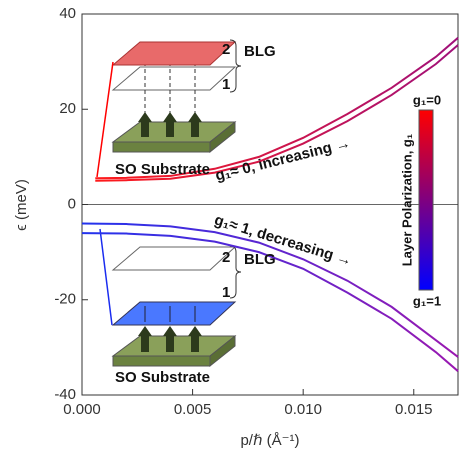 This screenshot has width=459, height=459. What do you see at coordinates (82, 409) in the screenshot?
I see `x-tick-label: 0.000` at bounding box center [82, 409].